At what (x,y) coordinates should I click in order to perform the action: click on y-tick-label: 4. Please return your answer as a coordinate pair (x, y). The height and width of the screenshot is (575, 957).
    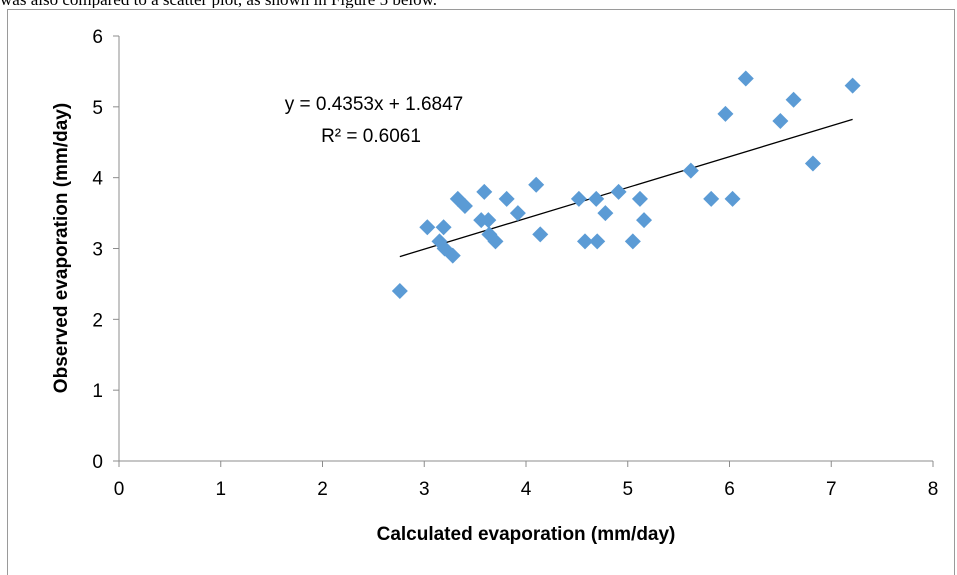
    Looking at the image, I should click on (97, 179).